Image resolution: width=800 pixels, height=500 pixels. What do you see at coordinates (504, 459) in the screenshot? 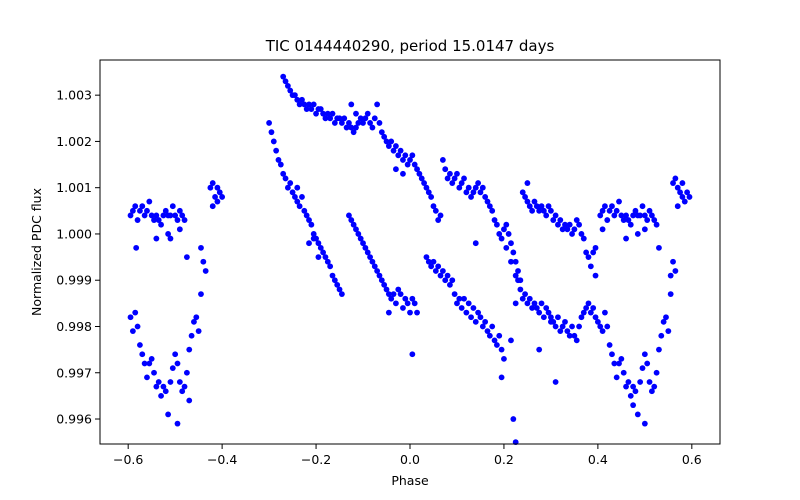
I see `x-tick-label: 0.2` at bounding box center [504, 459].